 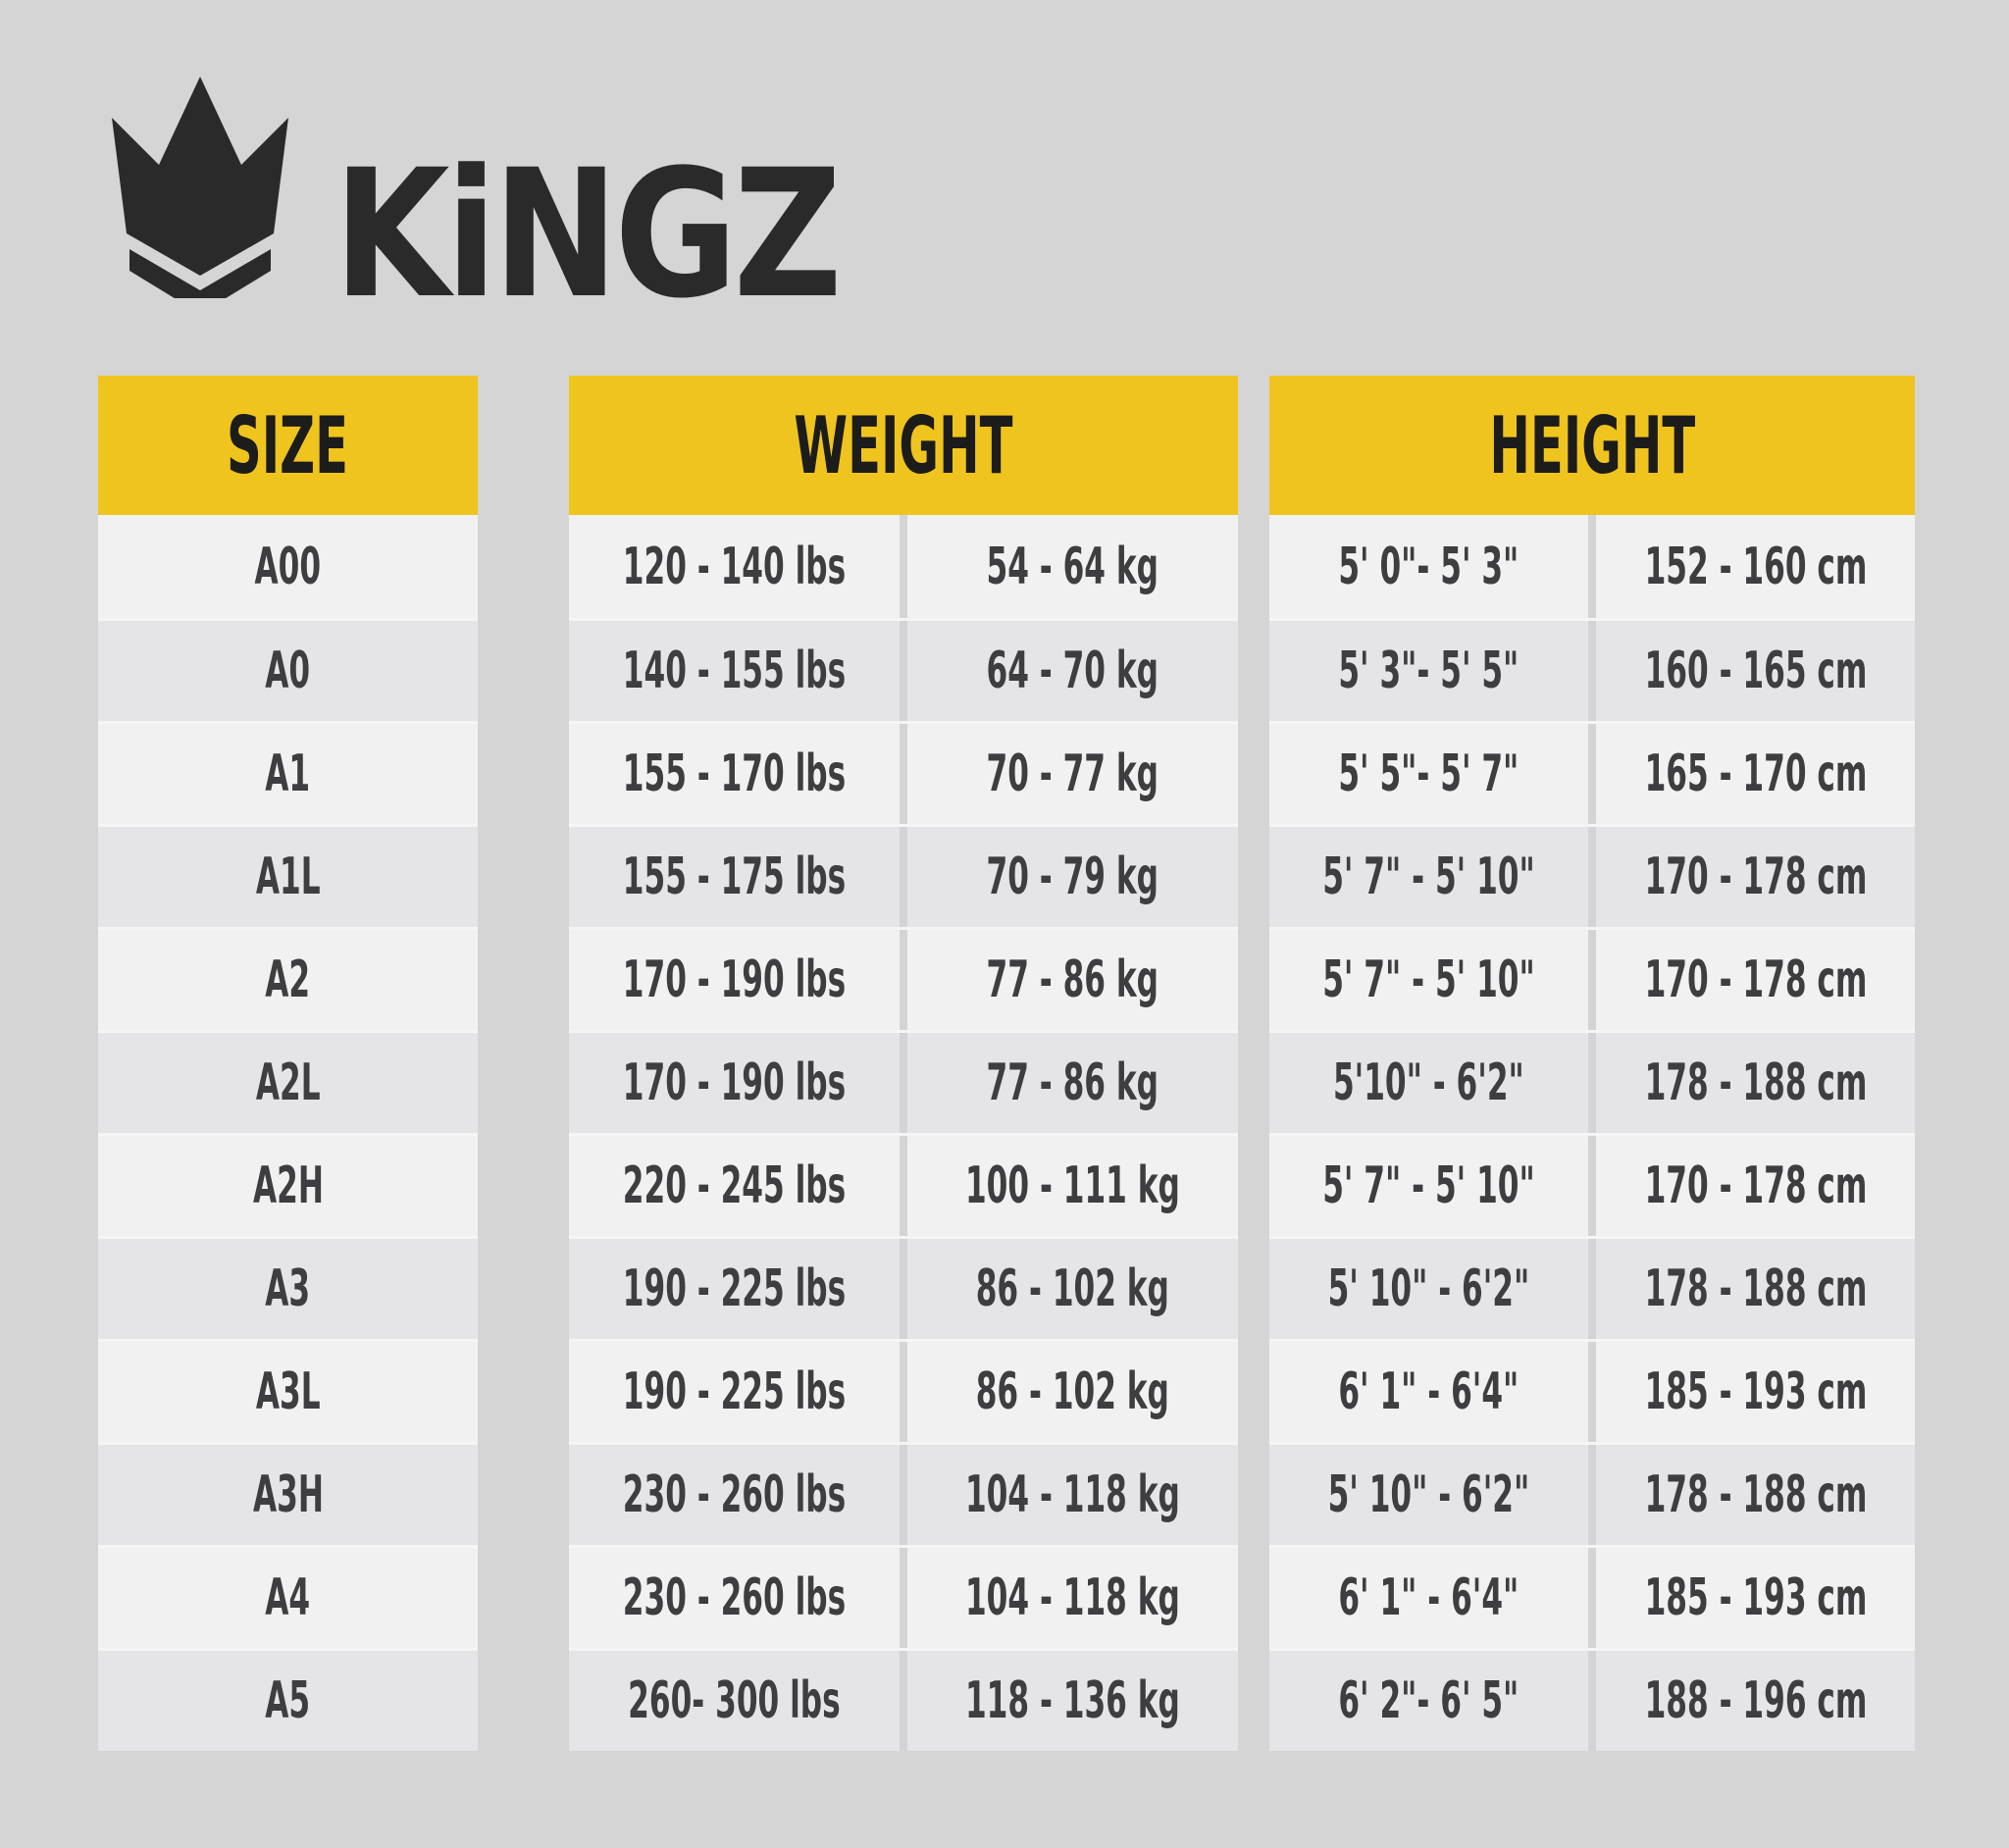 I want to click on table-cell: A3L, so click(x=288, y=1392).